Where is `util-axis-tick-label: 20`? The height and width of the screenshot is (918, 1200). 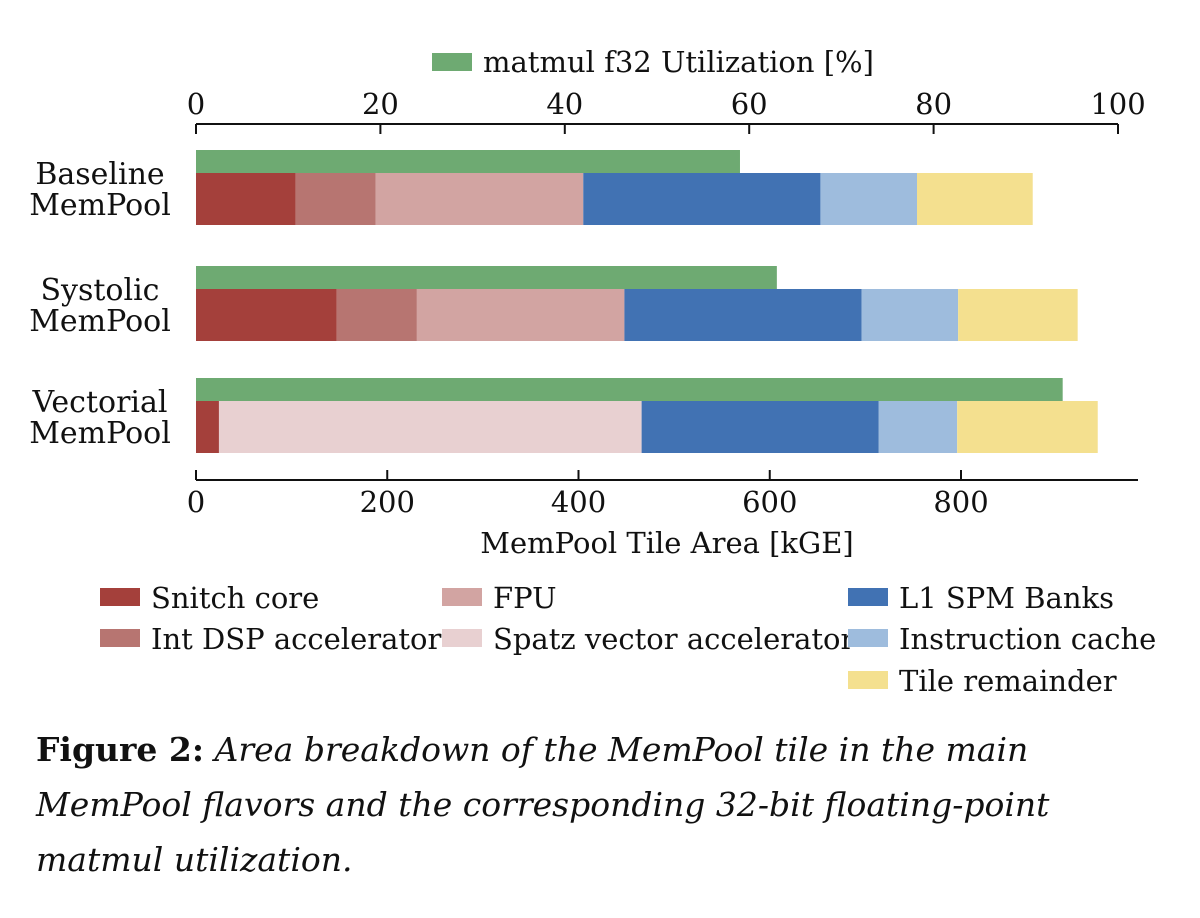
util-axis-tick-label: 20 is located at coordinates (380, 104).